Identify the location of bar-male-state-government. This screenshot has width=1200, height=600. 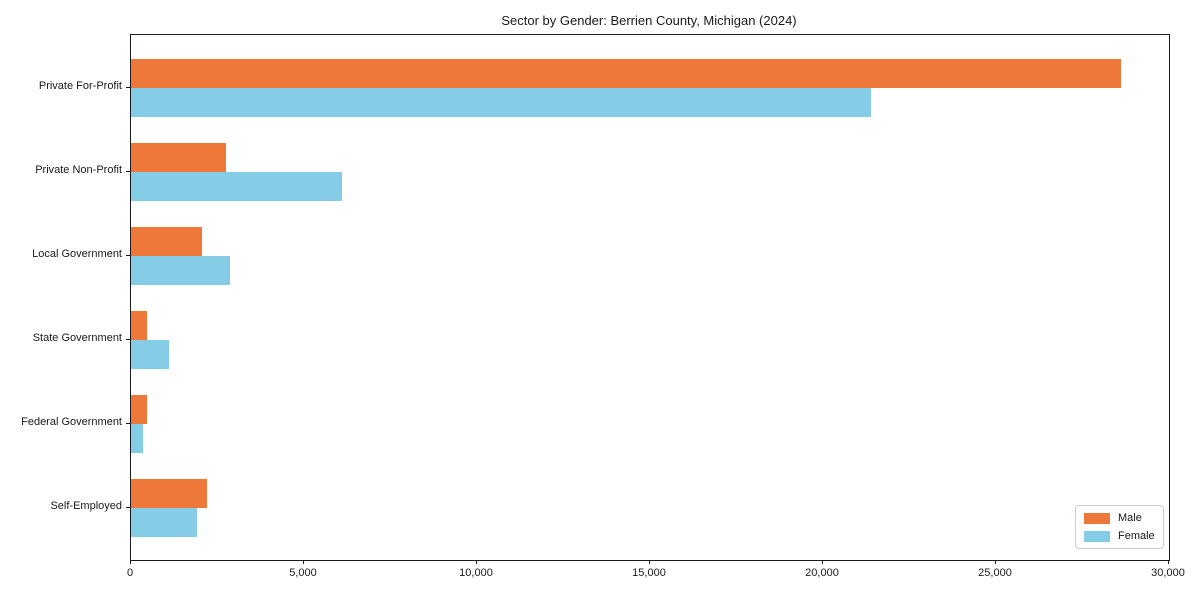
(139, 325).